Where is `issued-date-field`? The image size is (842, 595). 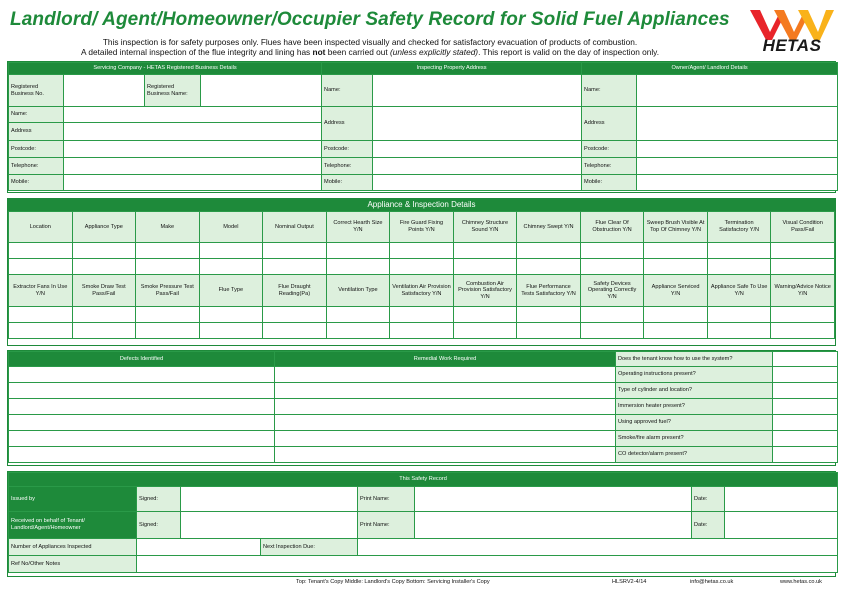 issued-date-field is located at coordinates (781, 499).